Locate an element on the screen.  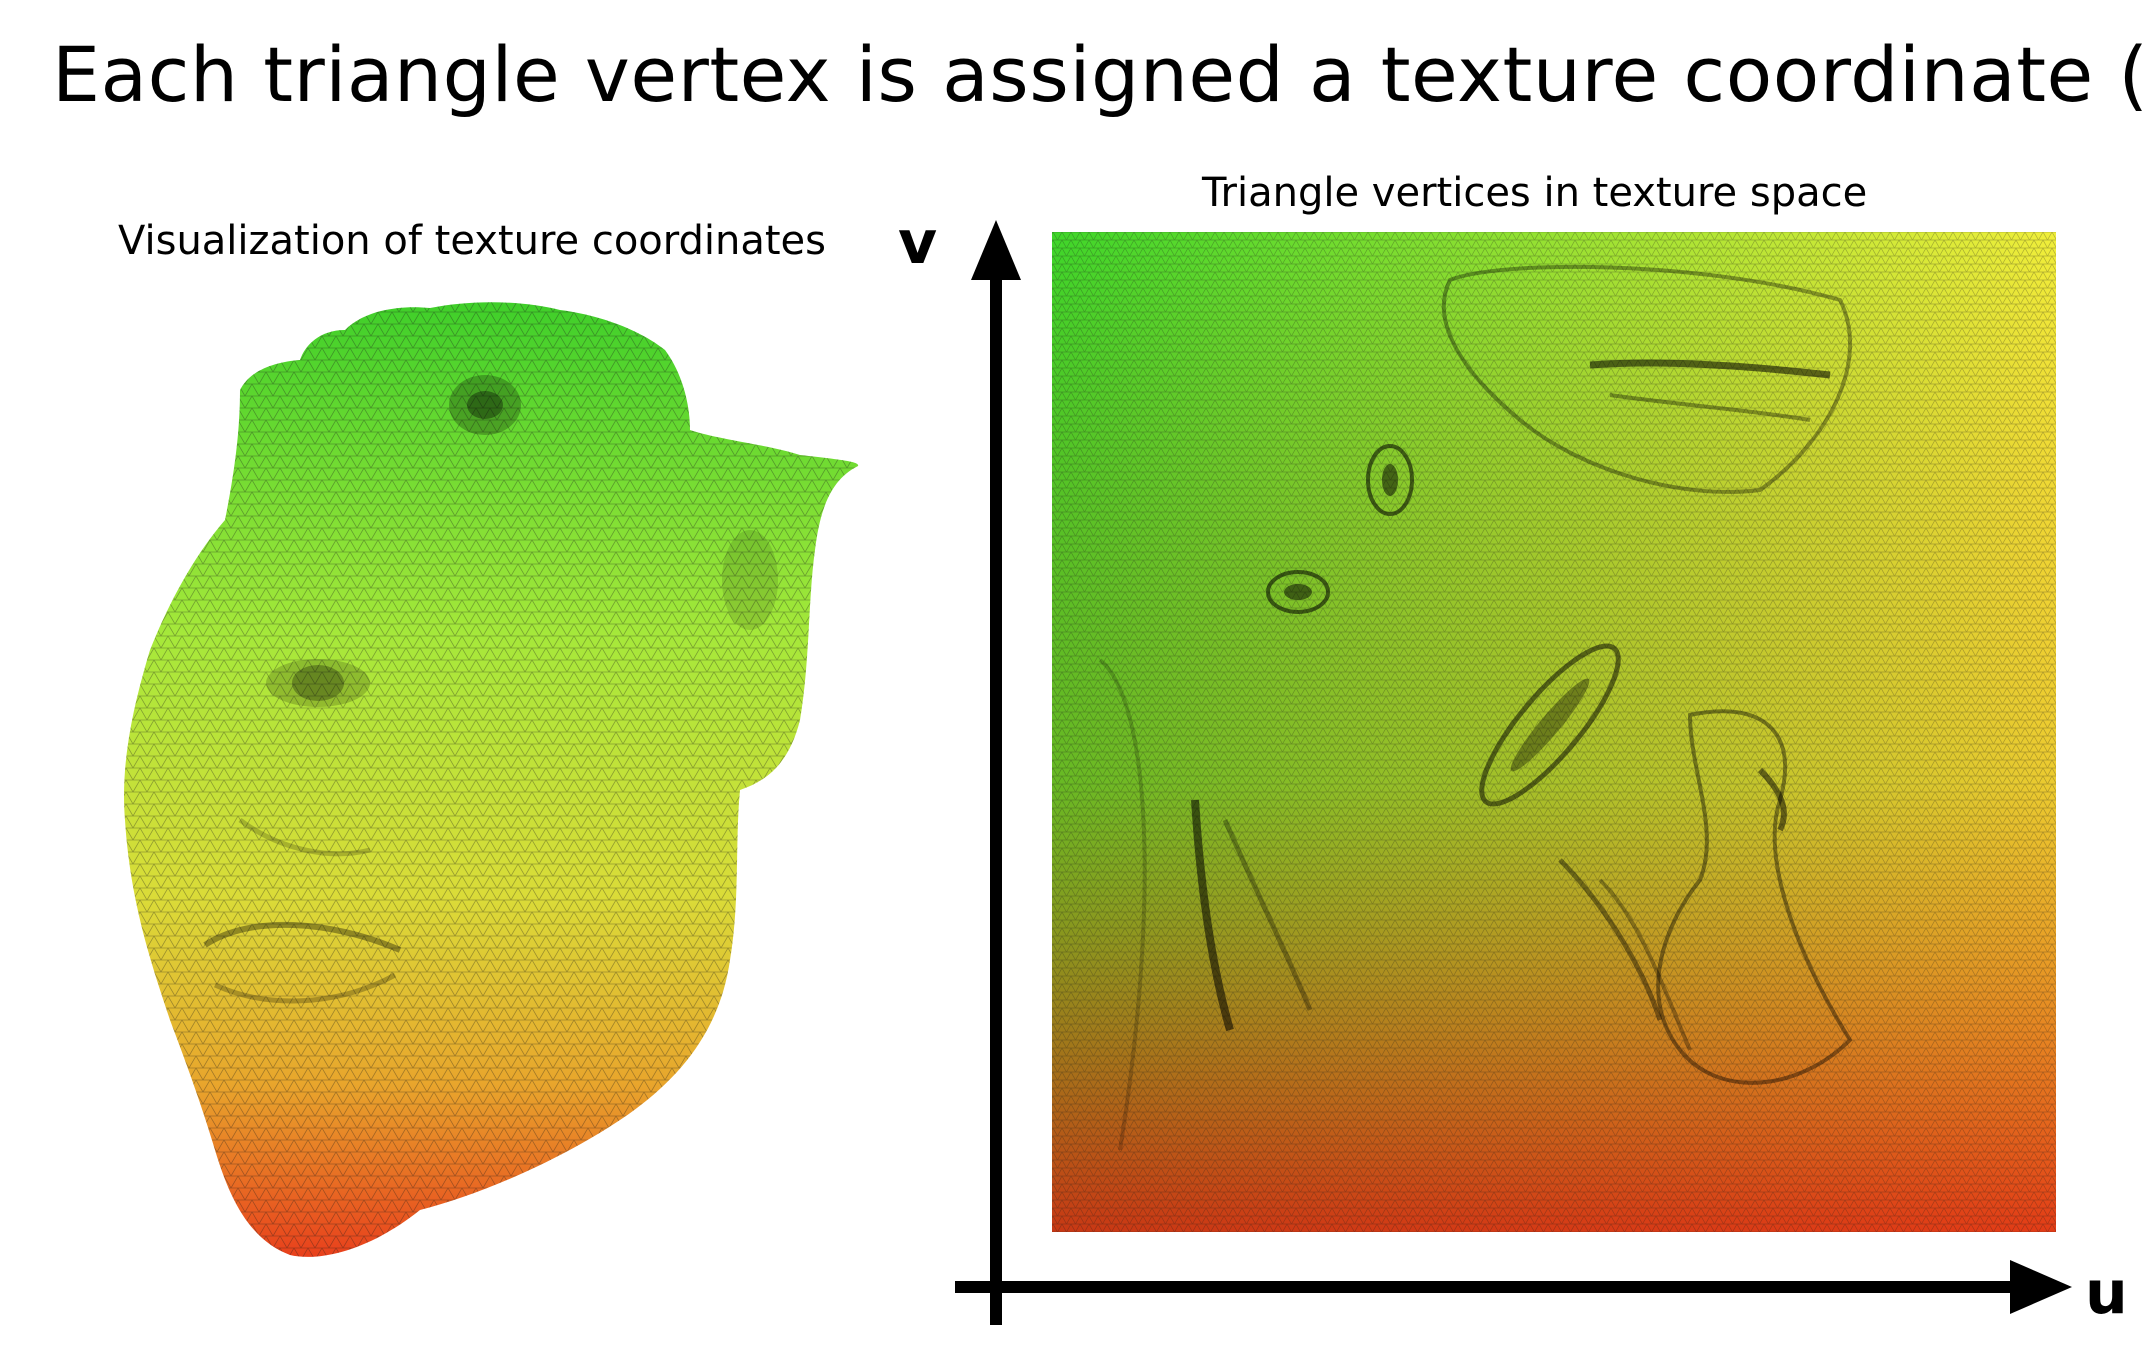
u-axis is located at coordinates (1513, 1287).